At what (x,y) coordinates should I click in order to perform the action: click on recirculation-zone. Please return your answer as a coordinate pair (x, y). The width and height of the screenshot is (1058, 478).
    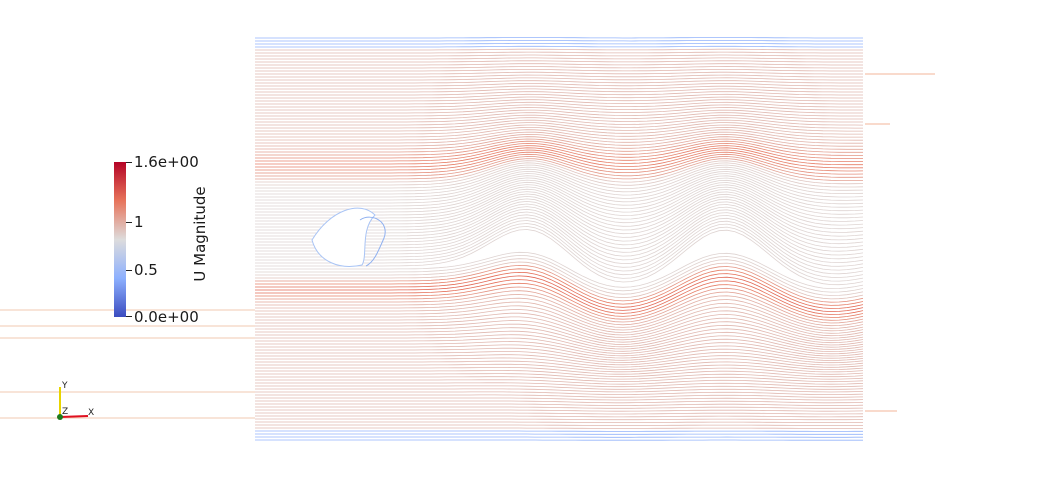
    Looking at the image, I should click on (348, 237).